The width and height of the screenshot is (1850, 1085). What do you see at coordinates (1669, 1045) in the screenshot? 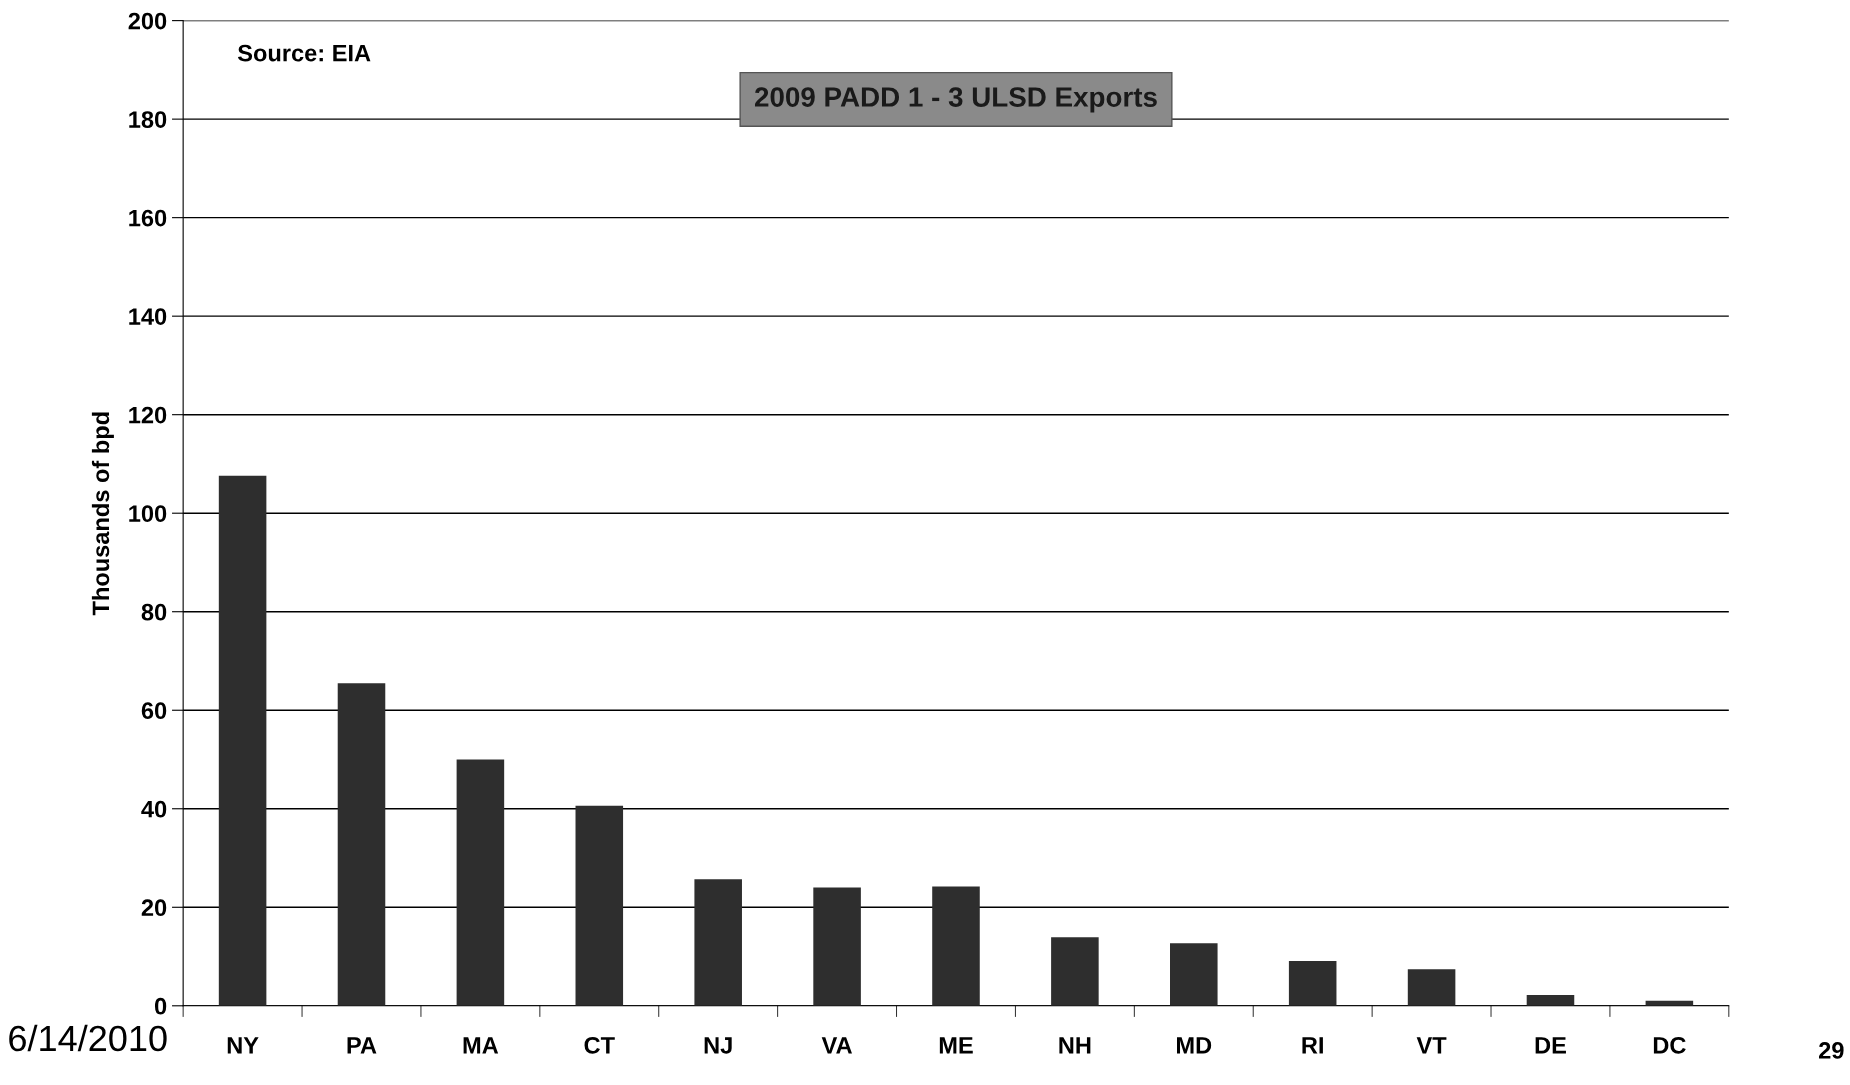
I see `x-tick-label: DC` at bounding box center [1669, 1045].